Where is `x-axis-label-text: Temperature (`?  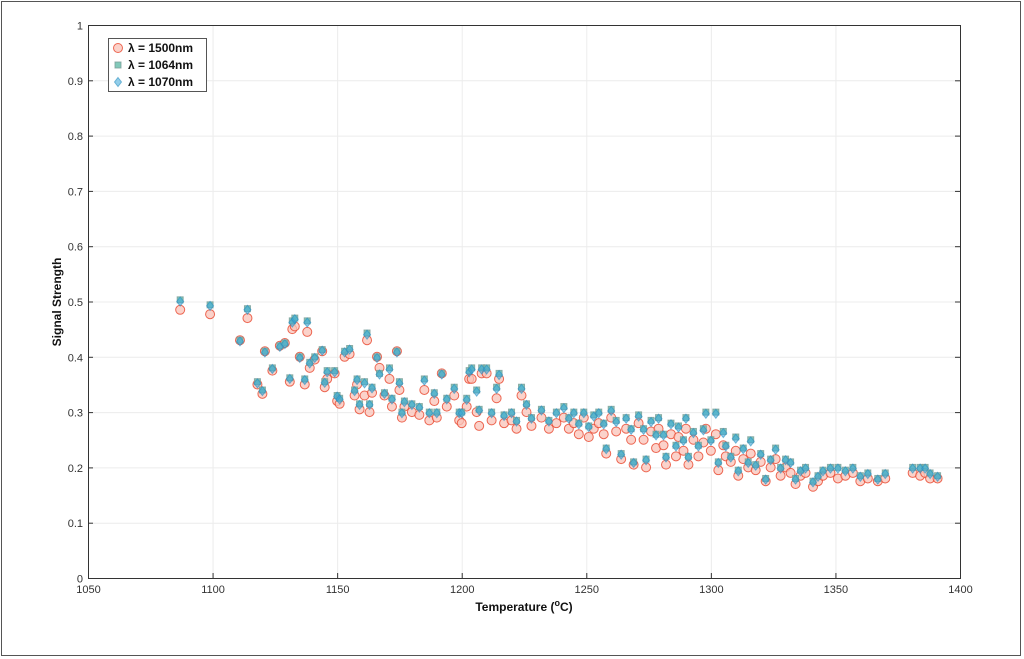 x-axis-label-text: Temperature ( is located at coordinates (514, 607).